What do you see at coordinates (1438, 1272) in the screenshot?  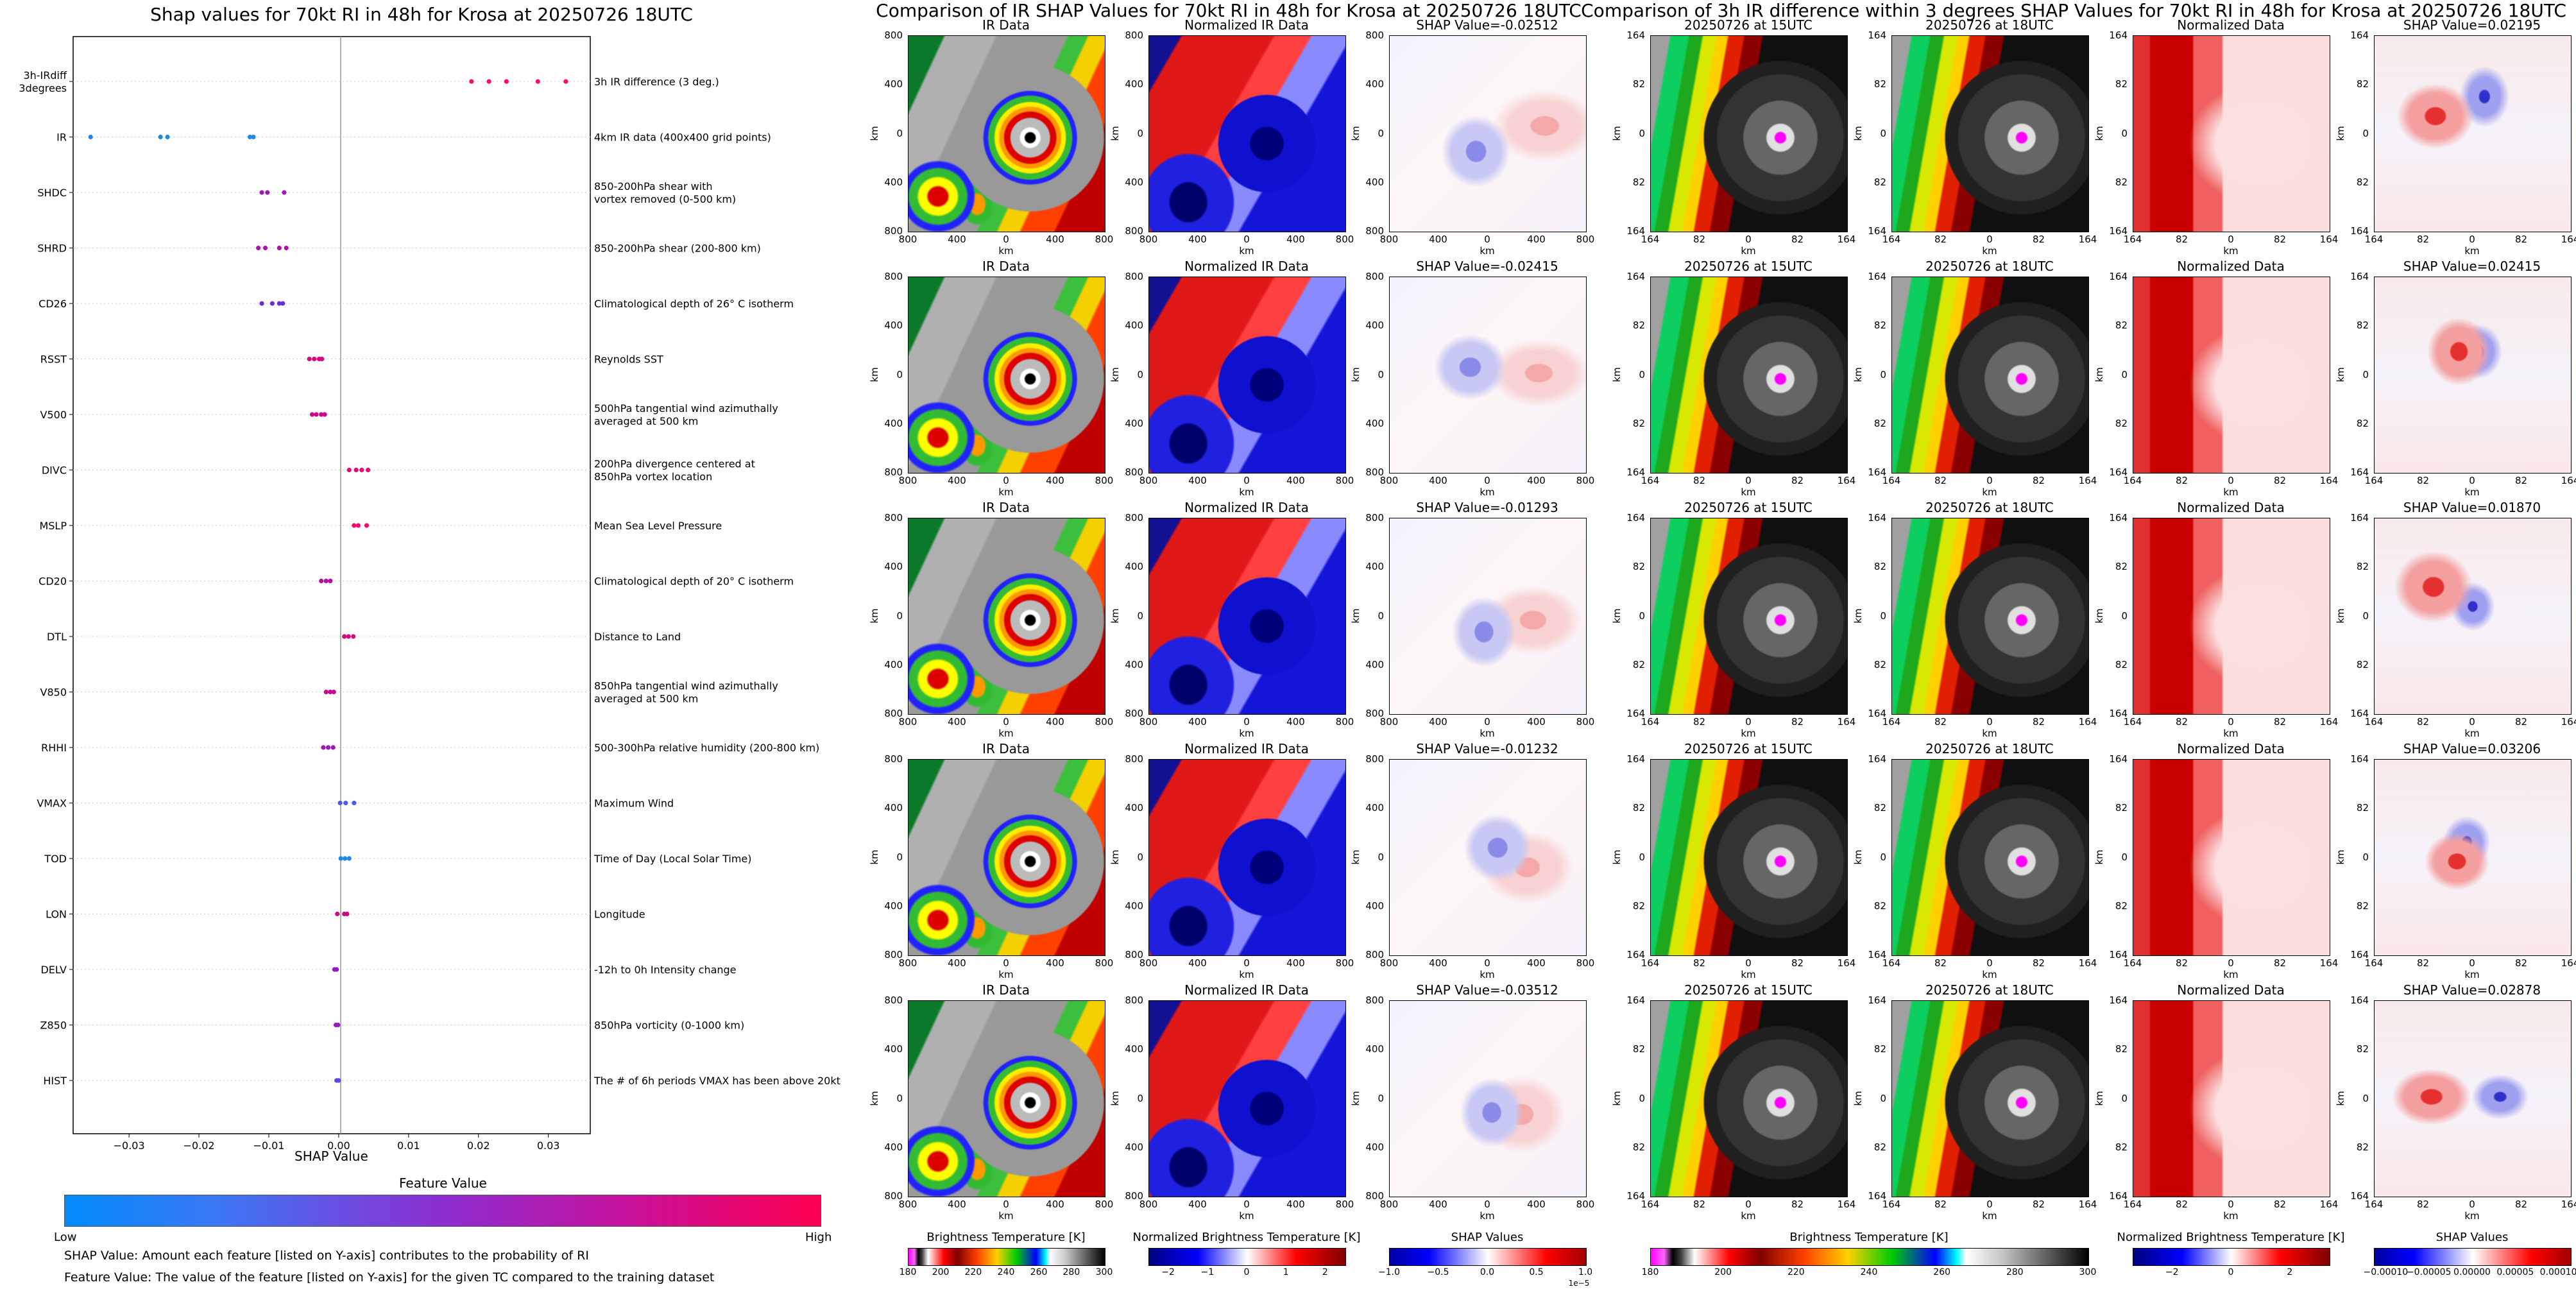 I see `colorbar-tick: −0.5` at bounding box center [1438, 1272].